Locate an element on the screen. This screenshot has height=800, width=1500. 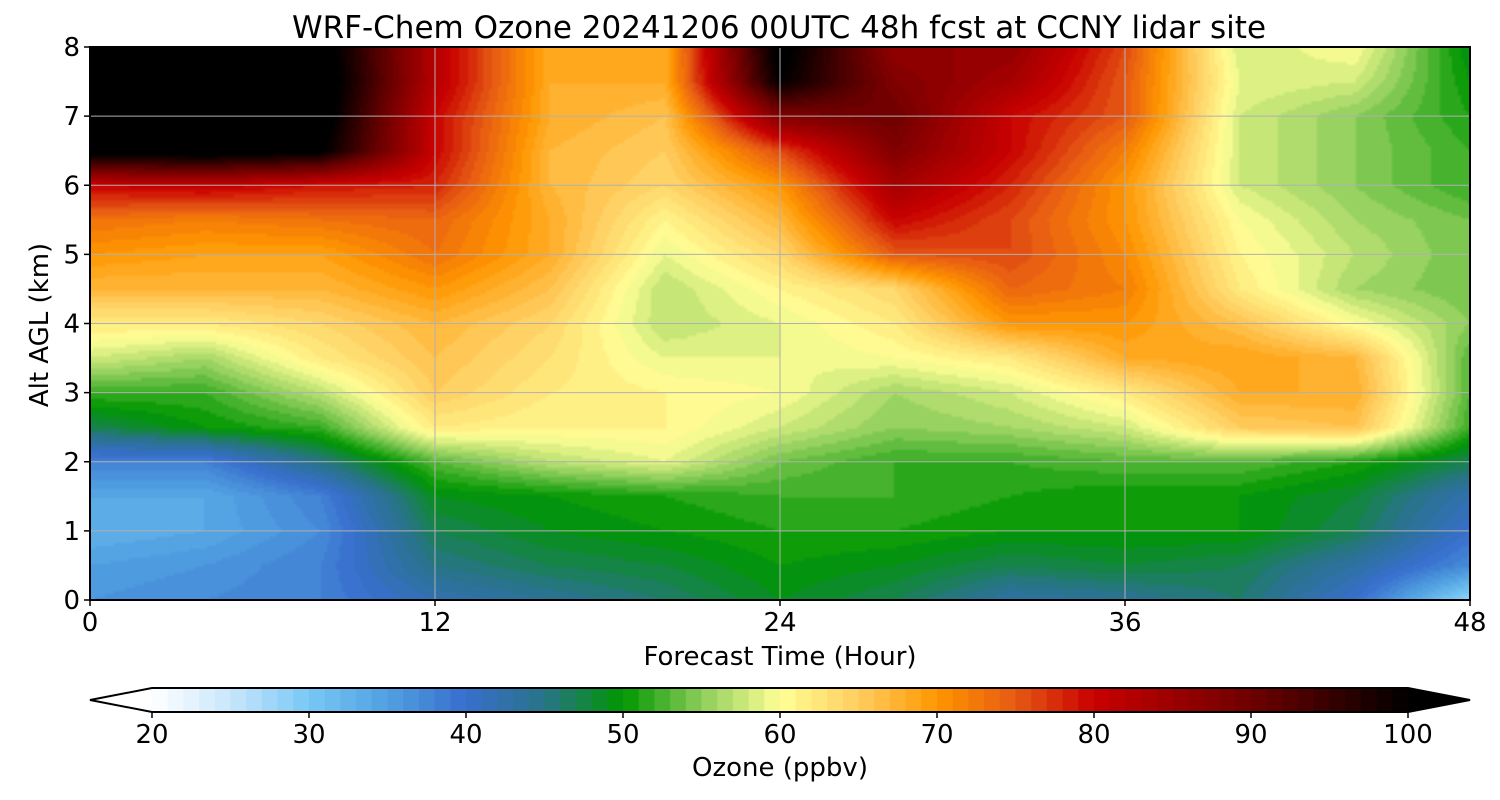
colorbar-tick-label: 100 is located at coordinates (1408, 735).